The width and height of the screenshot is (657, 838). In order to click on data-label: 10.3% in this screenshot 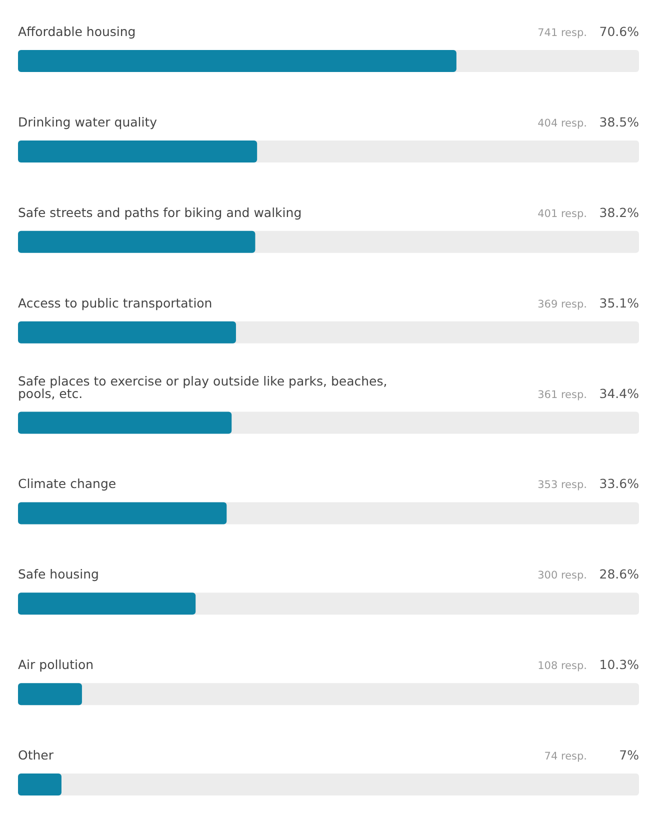, I will do `click(619, 664)`.